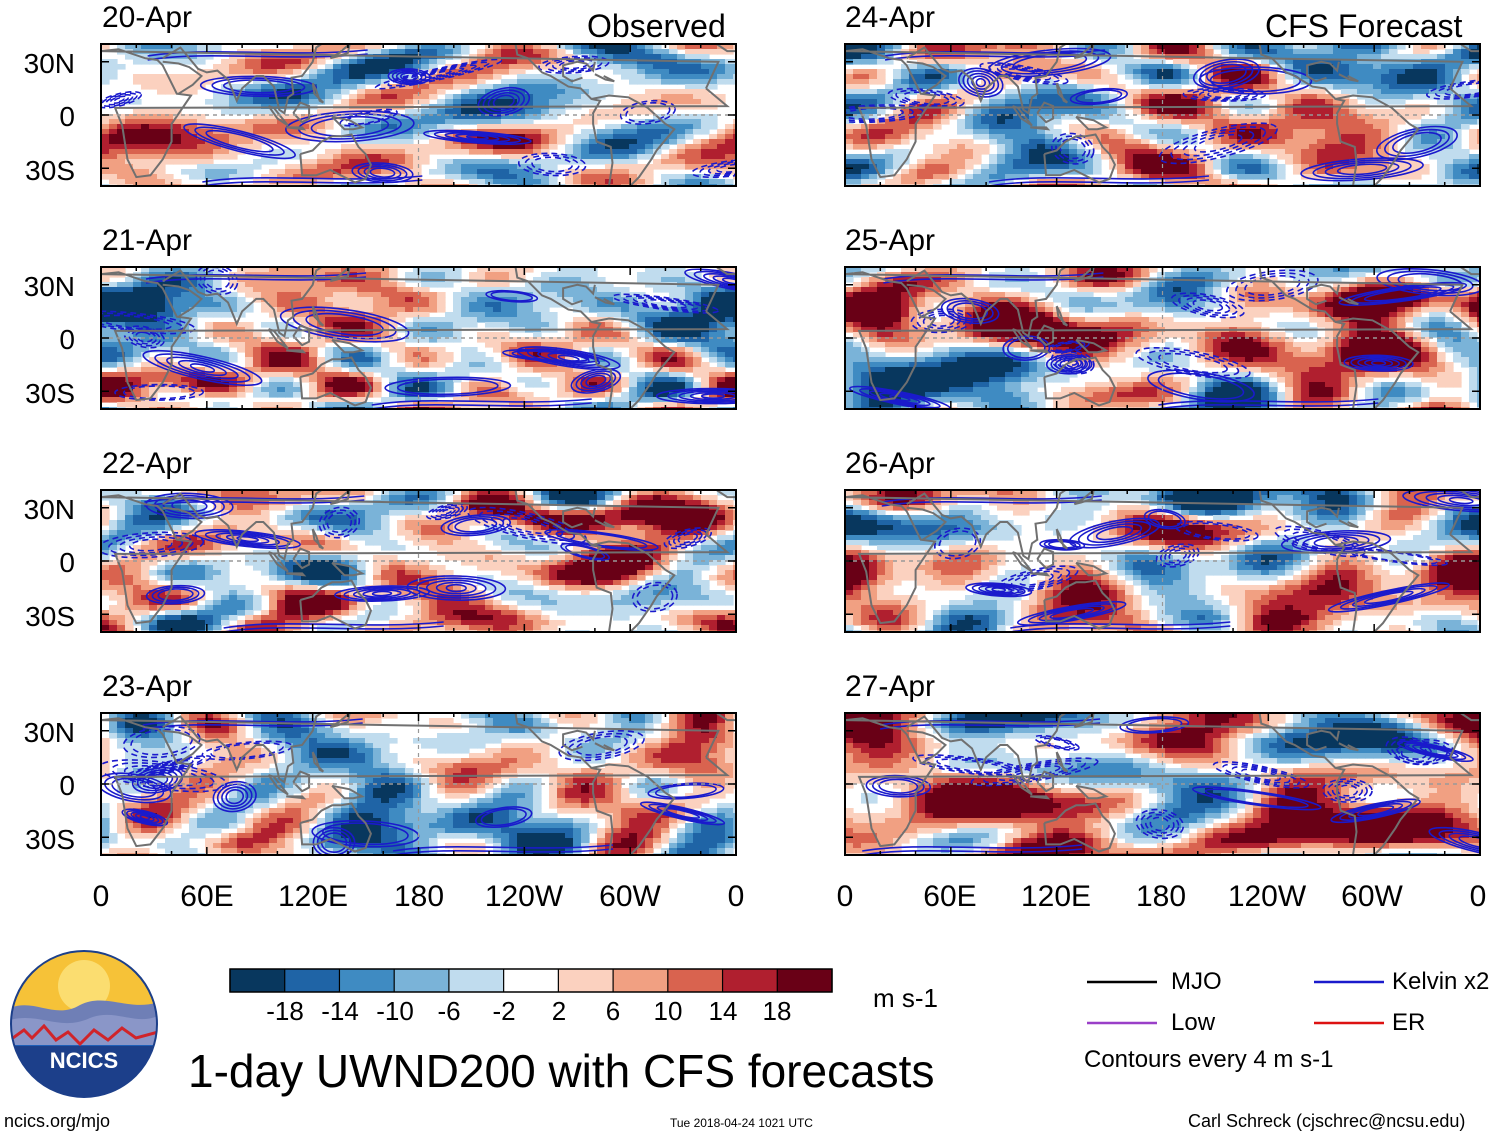 This screenshot has height=1137, width=1510. I want to click on legend-label-mjo: MJO, so click(1196, 981).